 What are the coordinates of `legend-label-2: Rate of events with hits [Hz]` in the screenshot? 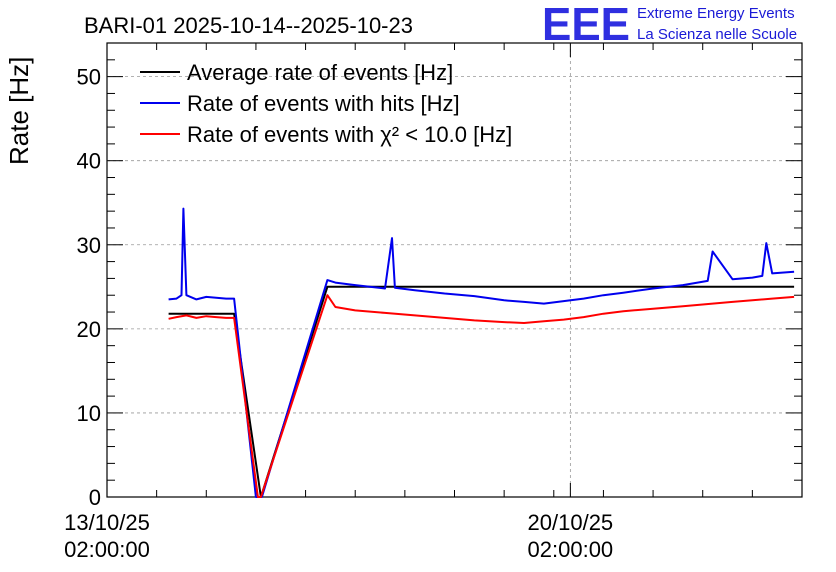 It's located at (323, 103).